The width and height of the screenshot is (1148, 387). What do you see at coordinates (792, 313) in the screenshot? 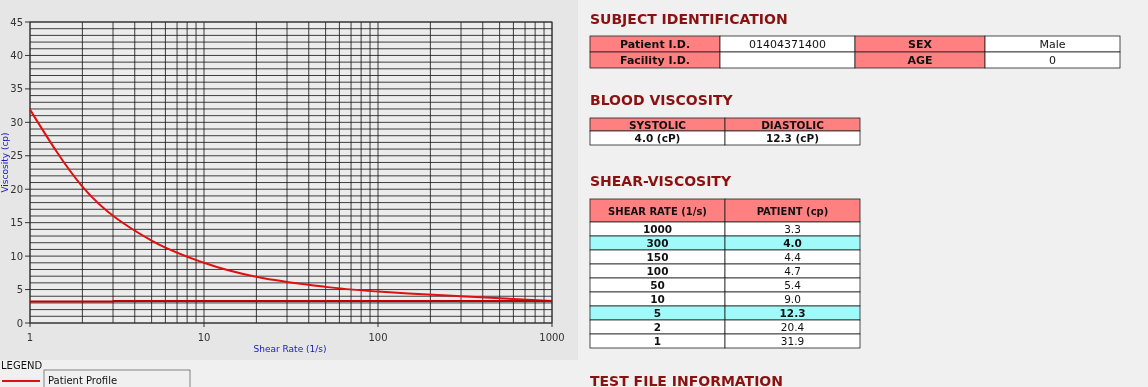
I see `text: 12.3` at bounding box center [792, 313].